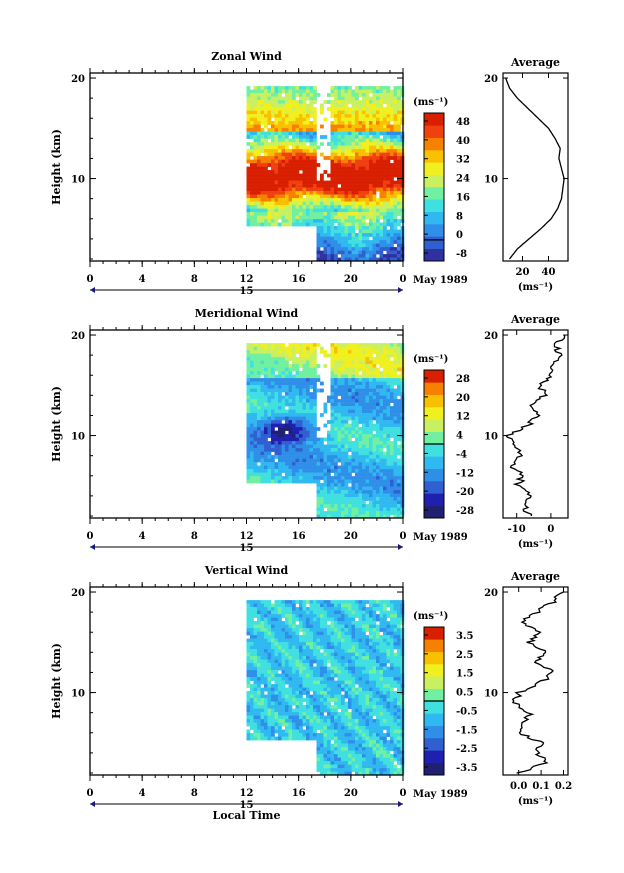 The image size is (624, 873). Describe the element at coordinates (463, 379) in the screenshot. I see `colorbar-tick-label: 28` at that location.